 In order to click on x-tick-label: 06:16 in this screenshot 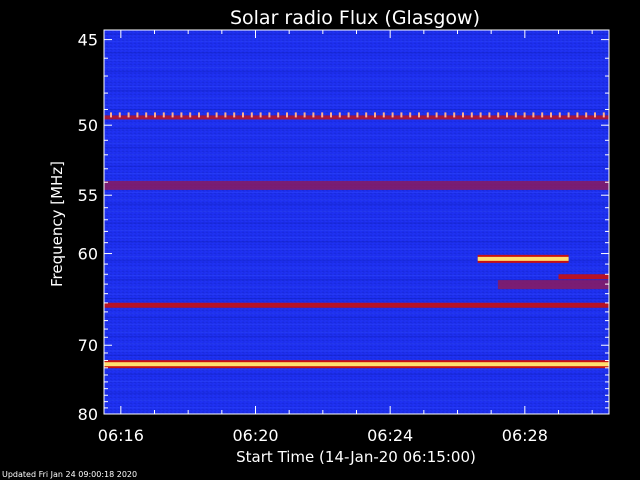, I will do `click(121, 435)`.